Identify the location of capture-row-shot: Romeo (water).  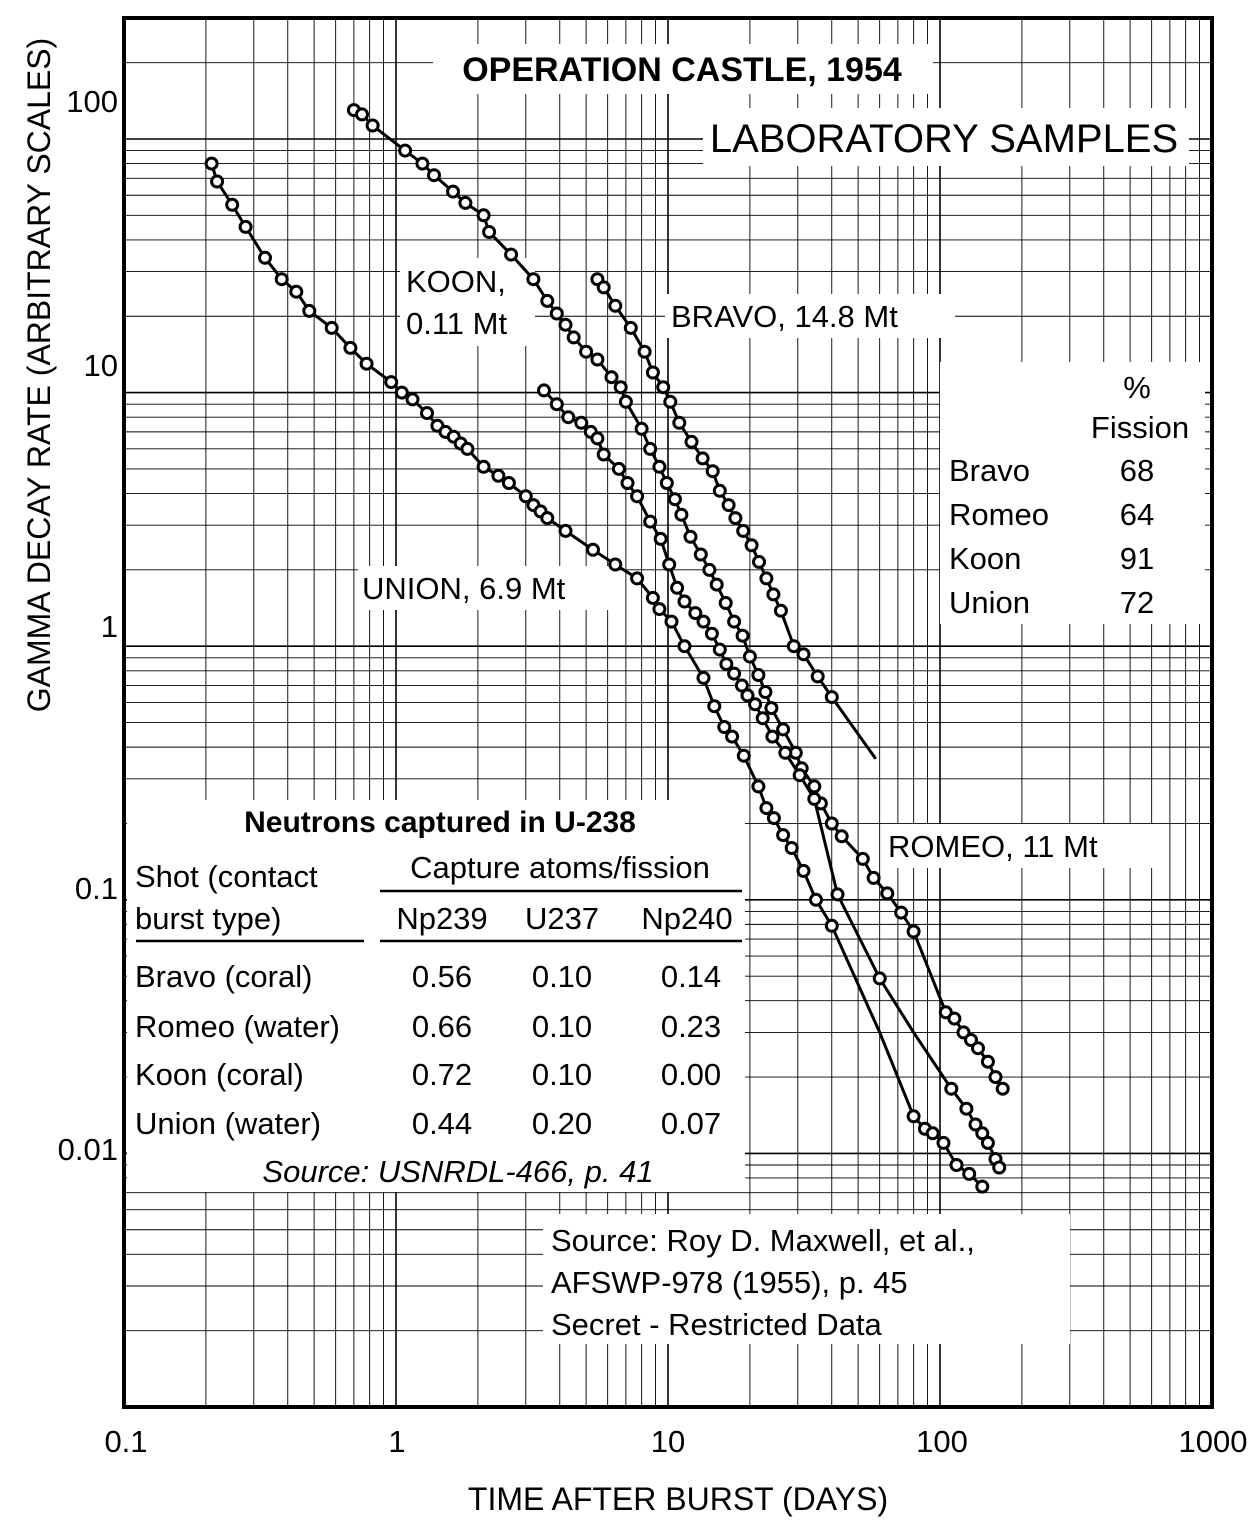
(237, 1026).